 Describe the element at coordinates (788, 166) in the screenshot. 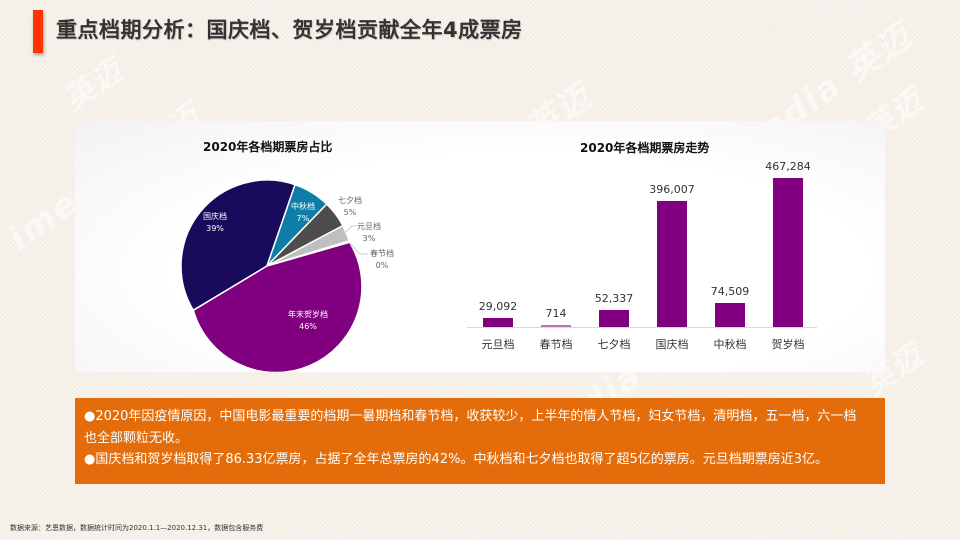

I see `bar-value-label: 467,284` at that location.